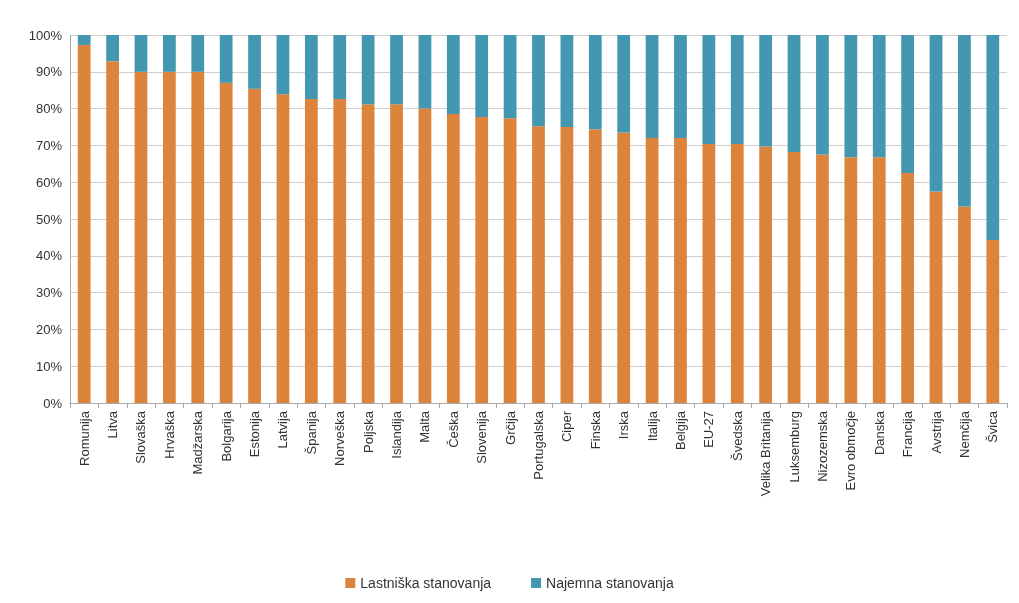 The image size is (1019, 603). Describe the element at coordinates (794, 447) in the screenshot. I see `x-tick-label: Luksemburg` at that location.